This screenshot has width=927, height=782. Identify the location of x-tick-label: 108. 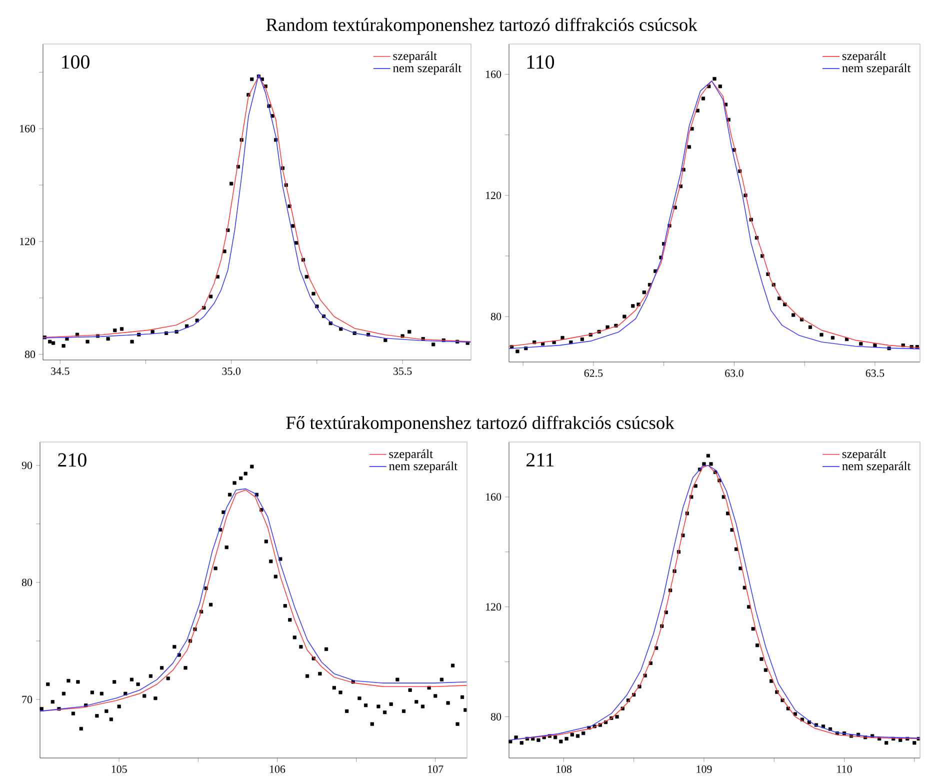
(564, 769).